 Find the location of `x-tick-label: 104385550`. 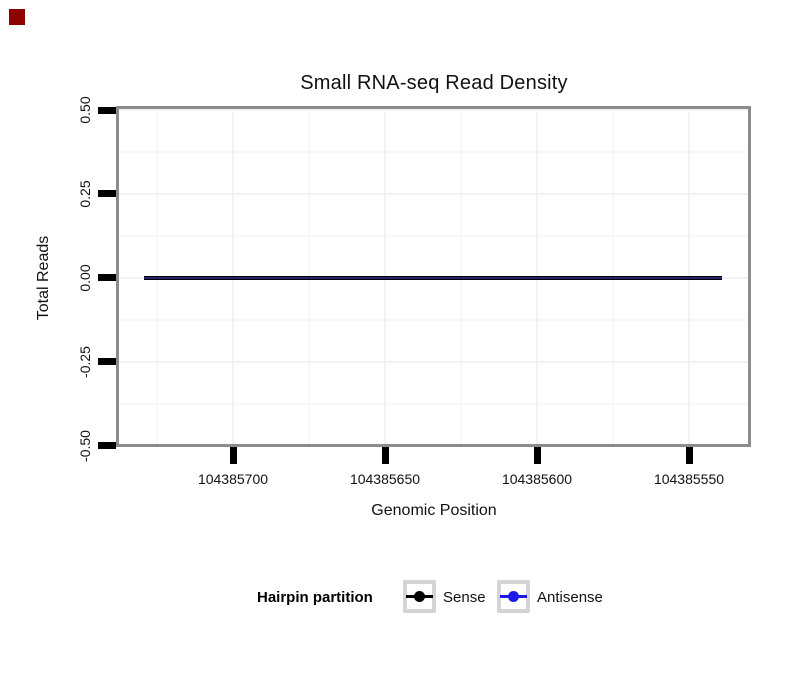

x-tick-label: 104385550 is located at coordinates (689, 479).